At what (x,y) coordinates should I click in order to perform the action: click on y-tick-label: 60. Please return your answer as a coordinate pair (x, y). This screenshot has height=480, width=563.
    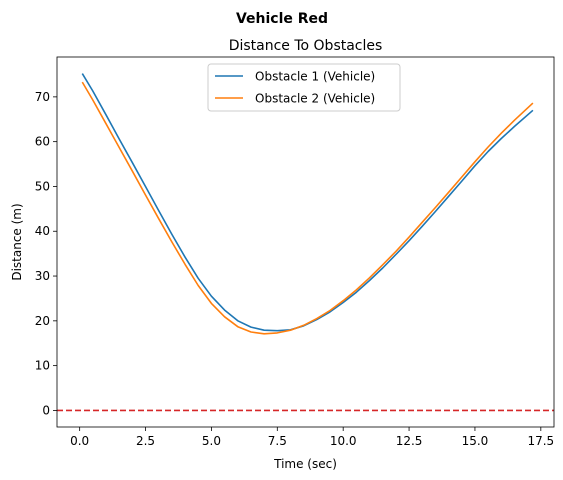
    Looking at the image, I should click on (42, 142).